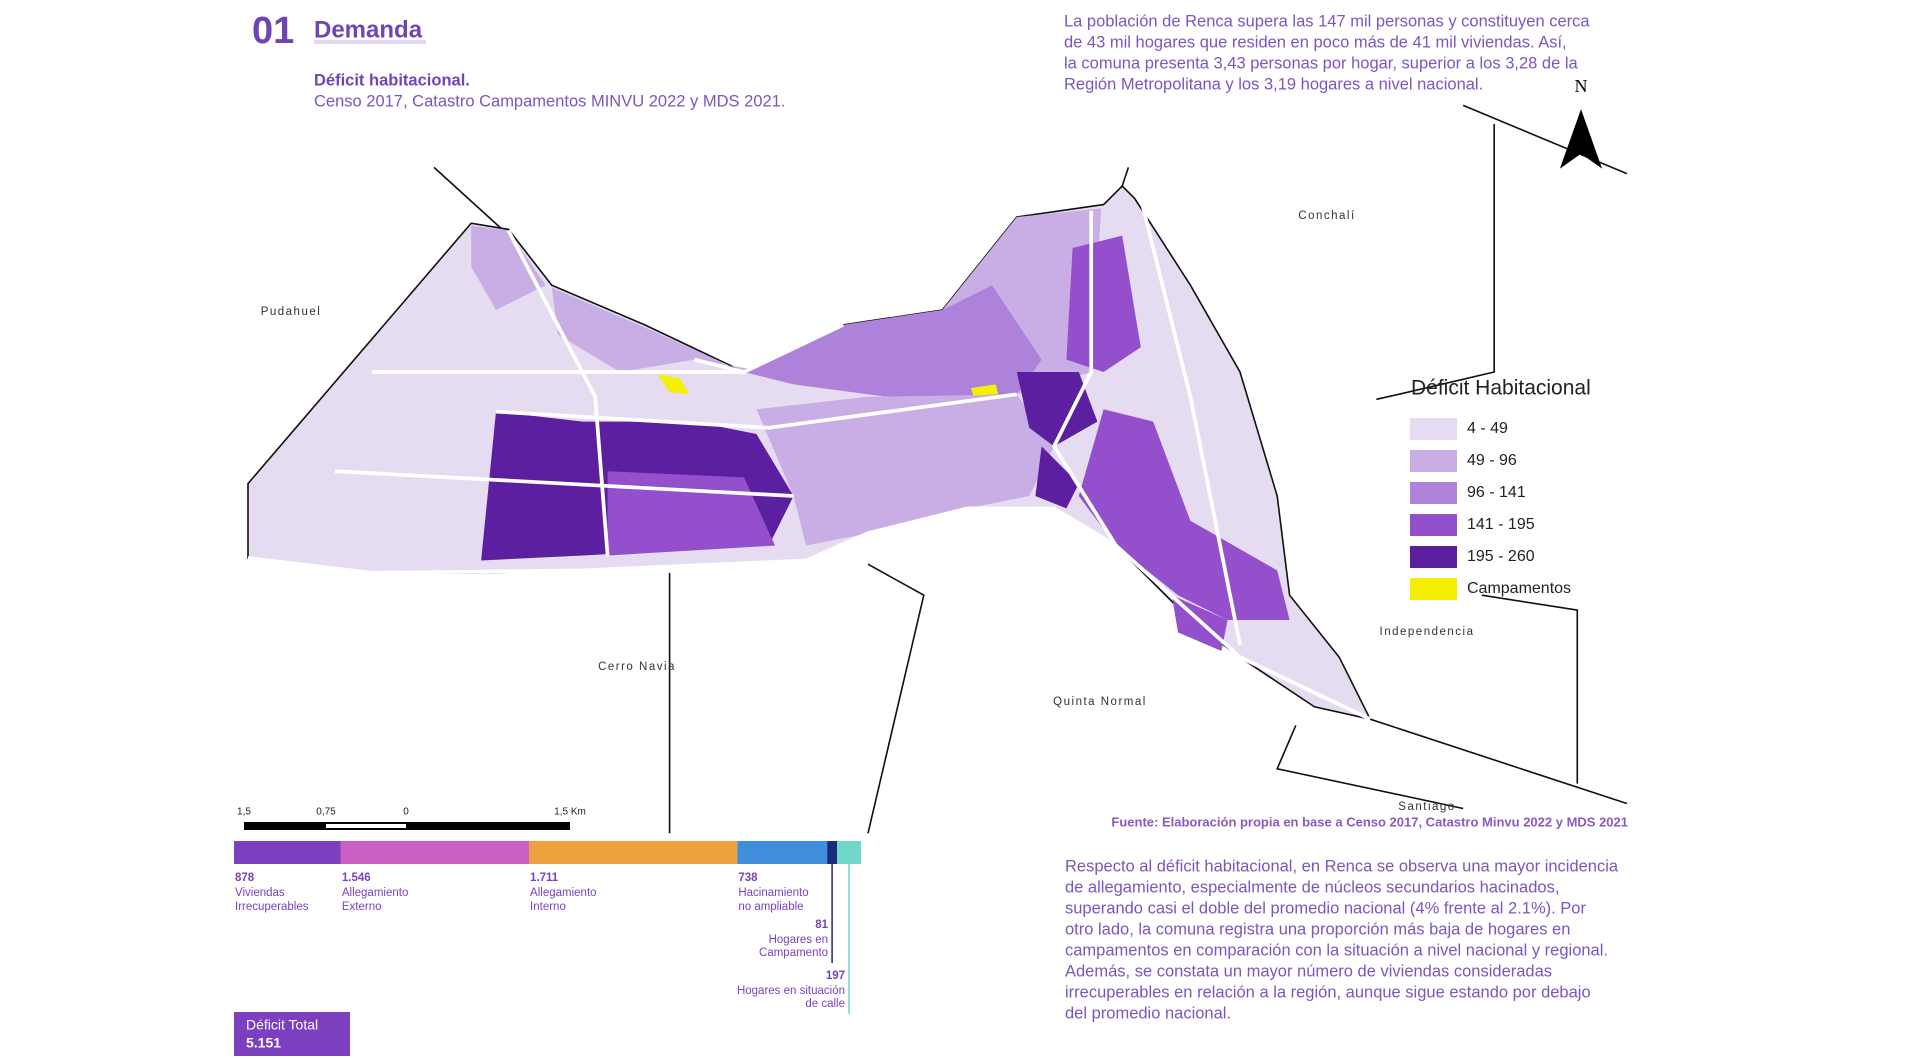  I want to click on map-title: Déficit habitacional., so click(392, 80).